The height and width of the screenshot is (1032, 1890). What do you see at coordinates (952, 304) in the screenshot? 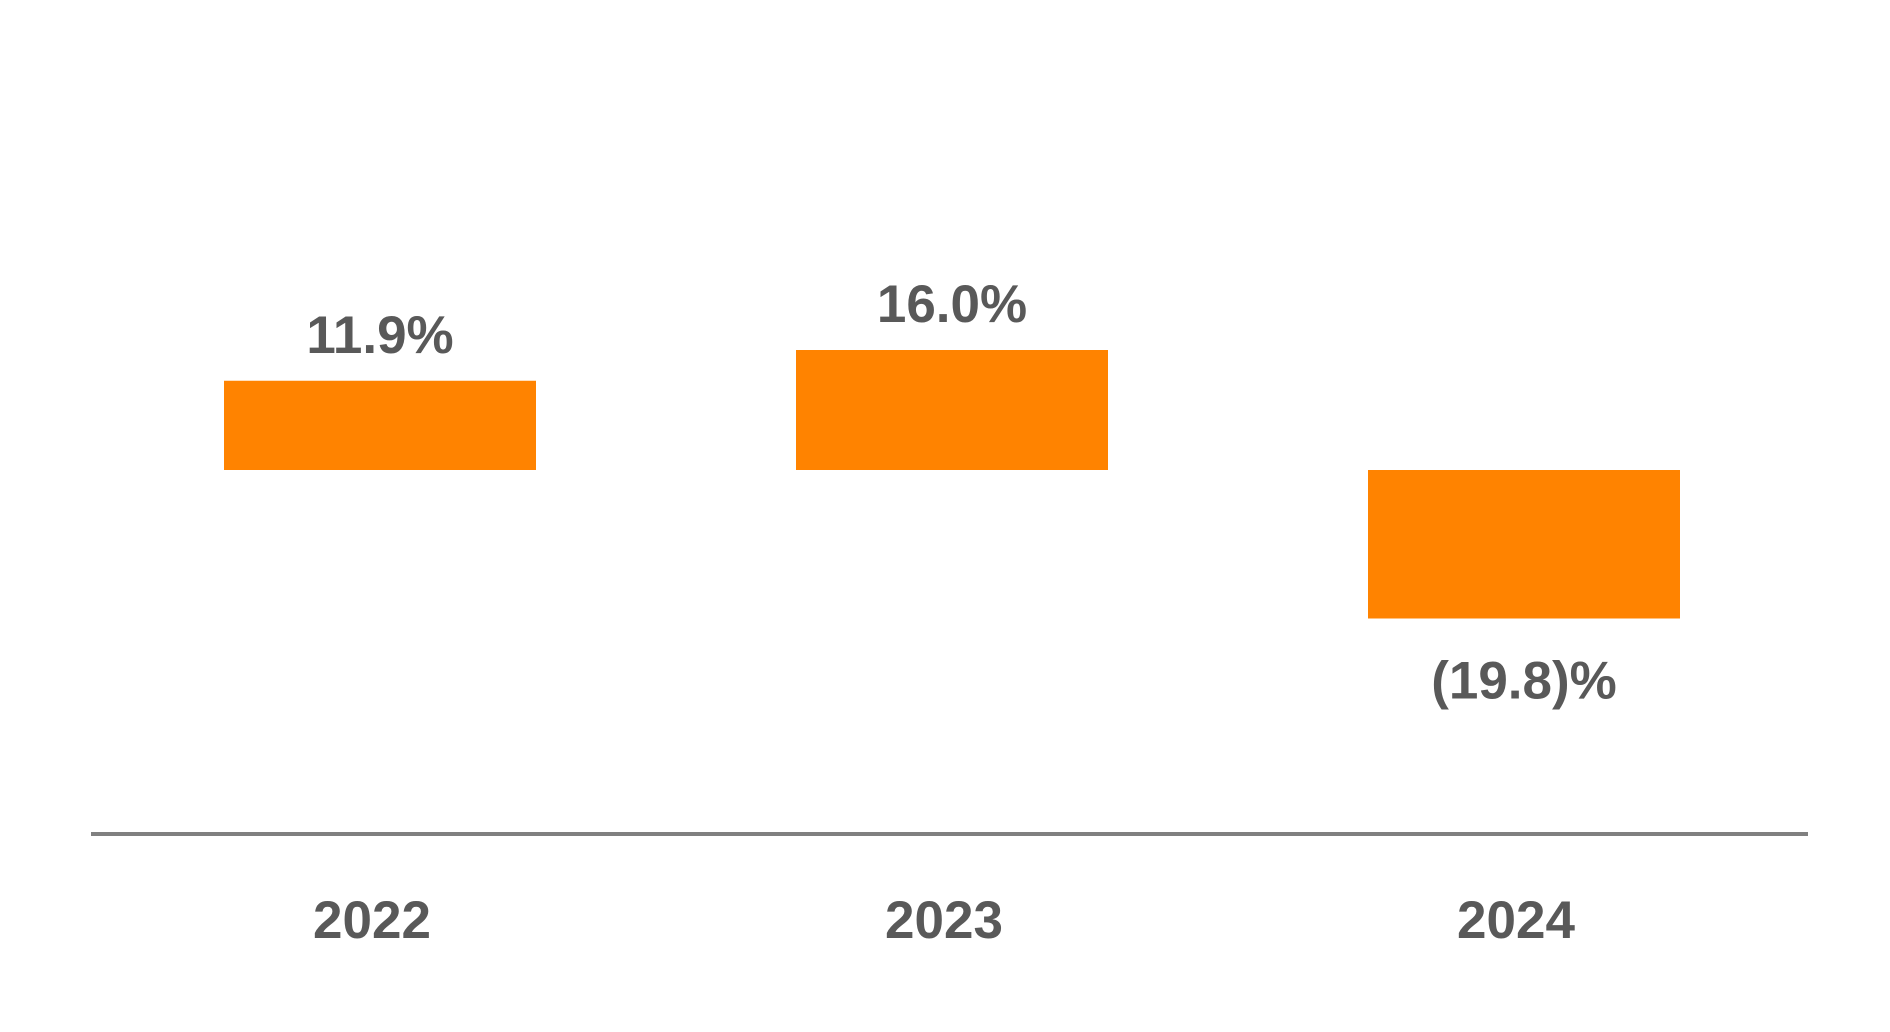
I see `data-label-2023: 16.0%` at bounding box center [952, 304].